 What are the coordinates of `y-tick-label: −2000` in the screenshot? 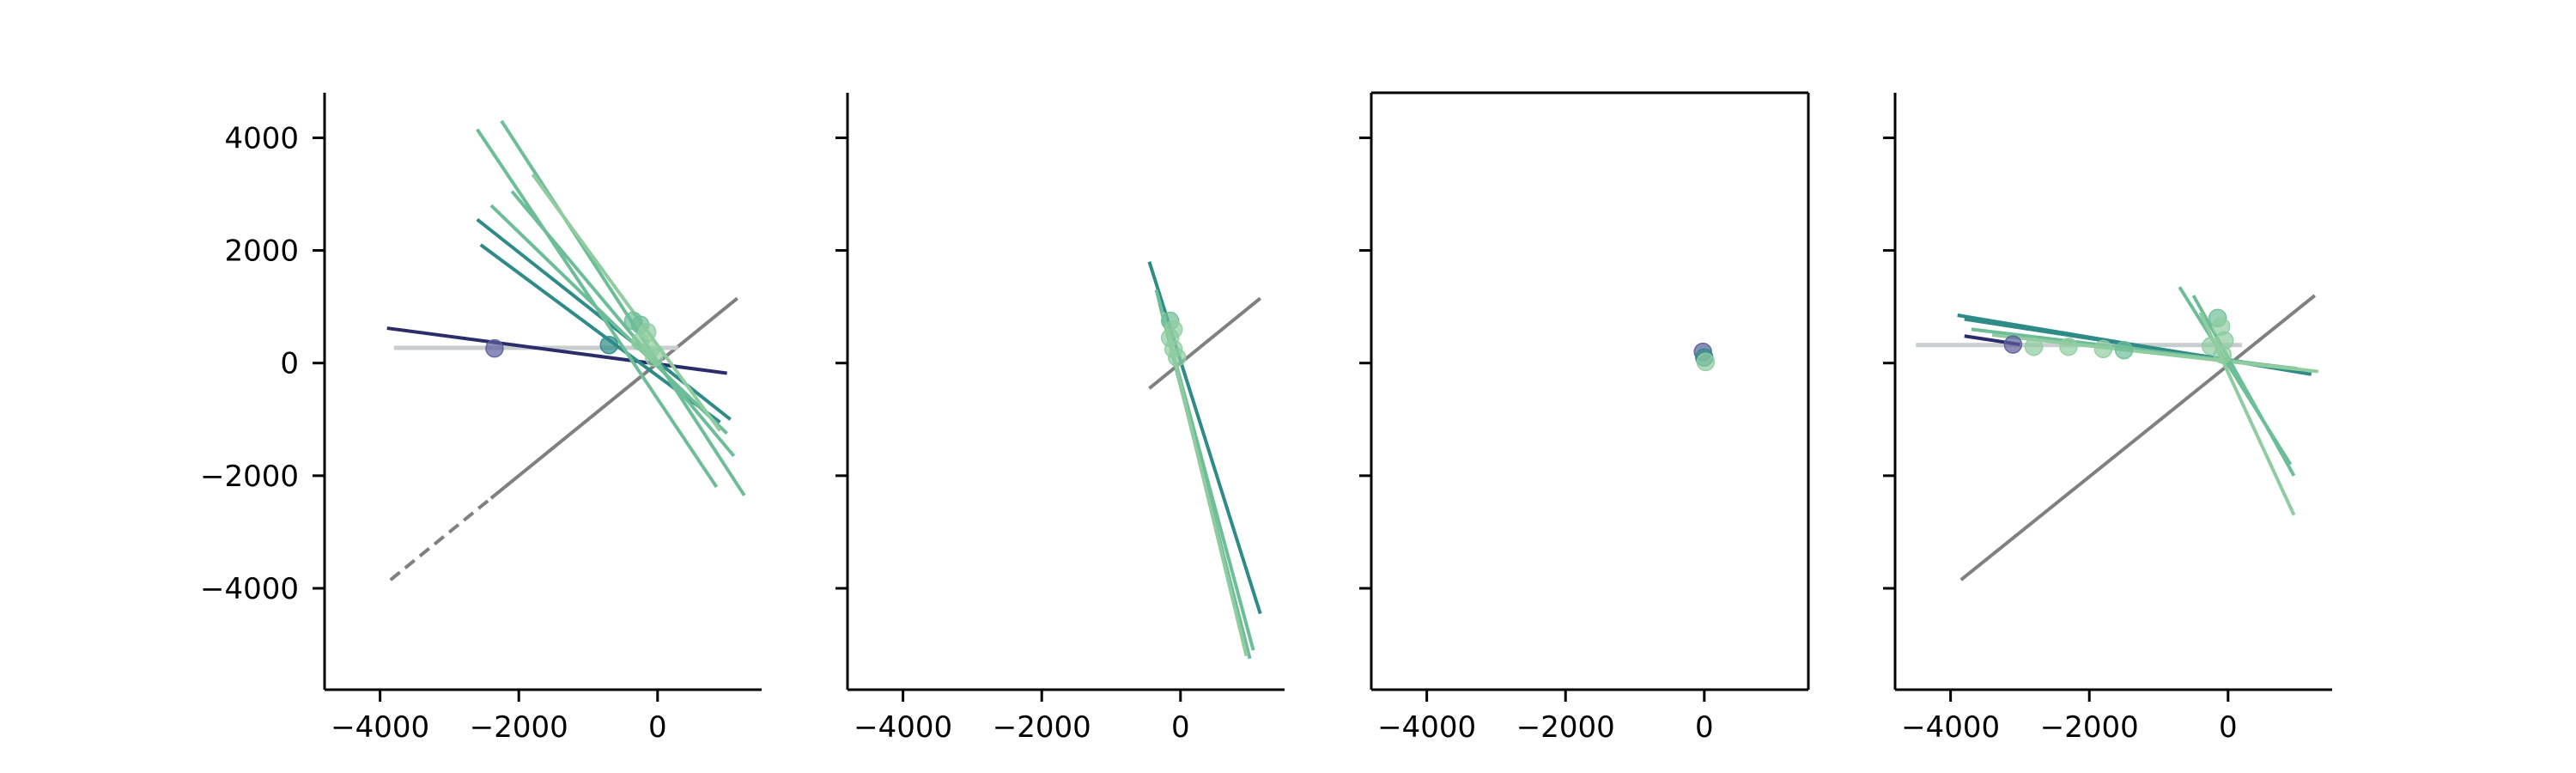 It's located at (250, 477).